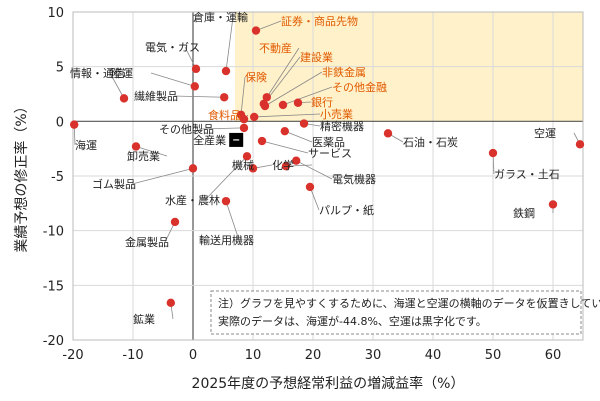  Describe the element at coordinates (21, 175) in the screenshot. I see `y-axis-title: 業績予想の修正率（%）` at that location.